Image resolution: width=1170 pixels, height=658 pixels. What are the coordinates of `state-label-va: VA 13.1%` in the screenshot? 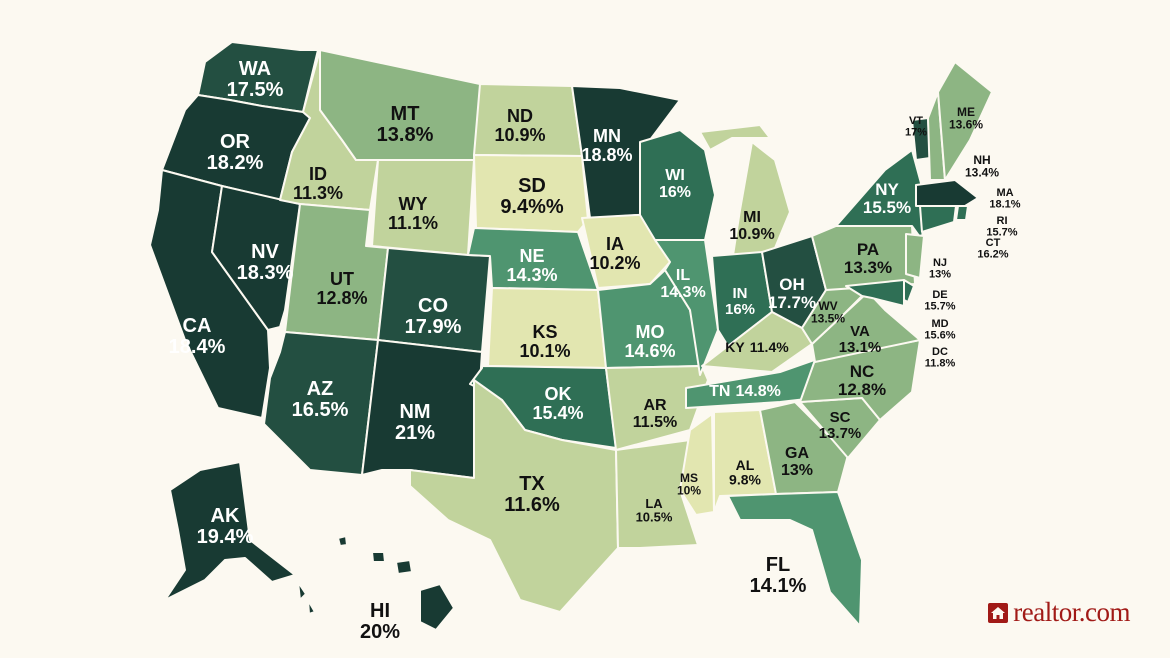 It's located at (860, 339).